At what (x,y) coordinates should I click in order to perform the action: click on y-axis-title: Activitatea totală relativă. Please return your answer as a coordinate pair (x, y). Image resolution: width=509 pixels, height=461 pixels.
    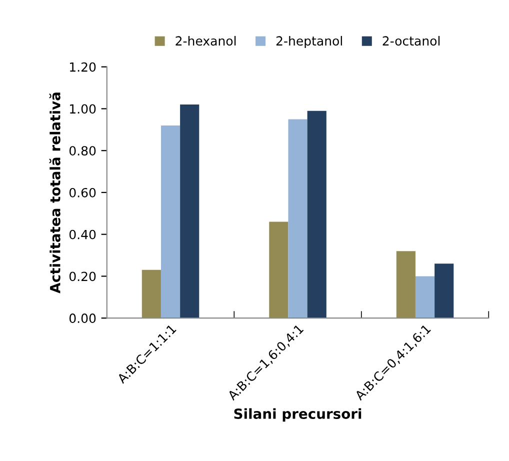
    Looking at the image, I should click on (54, 193).